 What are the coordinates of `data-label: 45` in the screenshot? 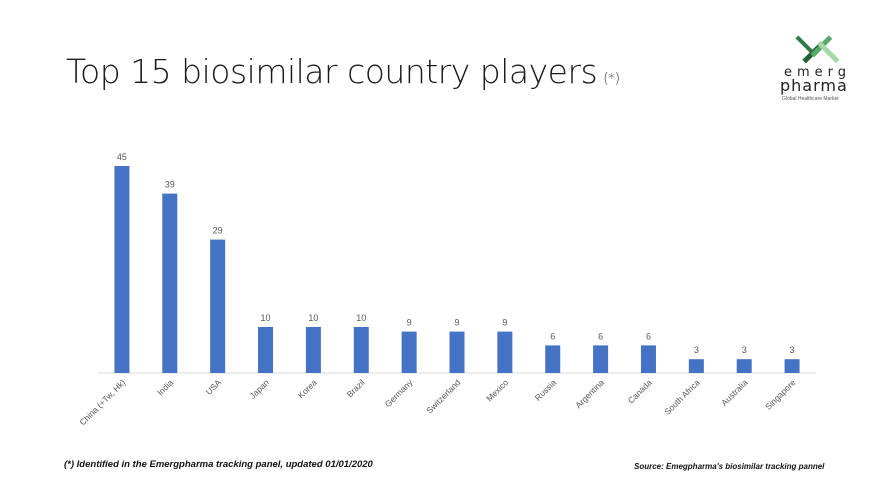 It's located at (122, 157).